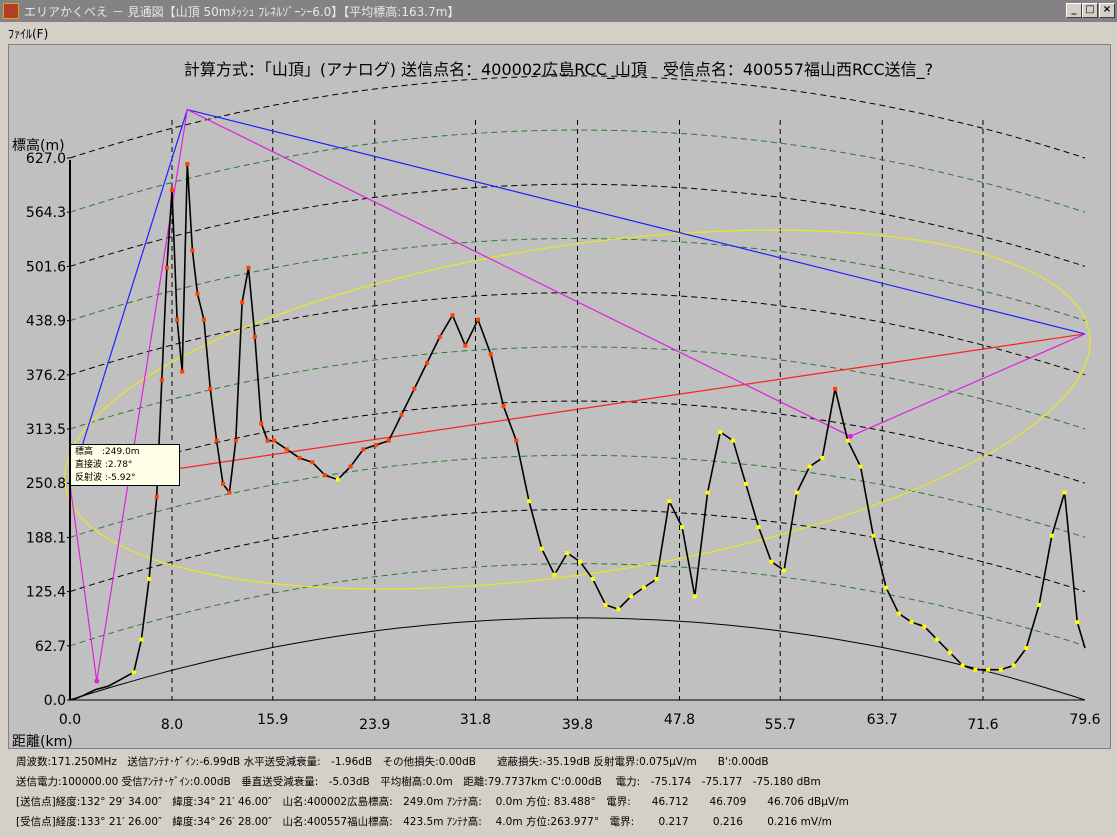 This screenshot has width=1117, height=837. What do you see at coordinates (374, 725) in the screenshot?
I see `x-tick-label: 23.9` at bounding box center [374, 725].